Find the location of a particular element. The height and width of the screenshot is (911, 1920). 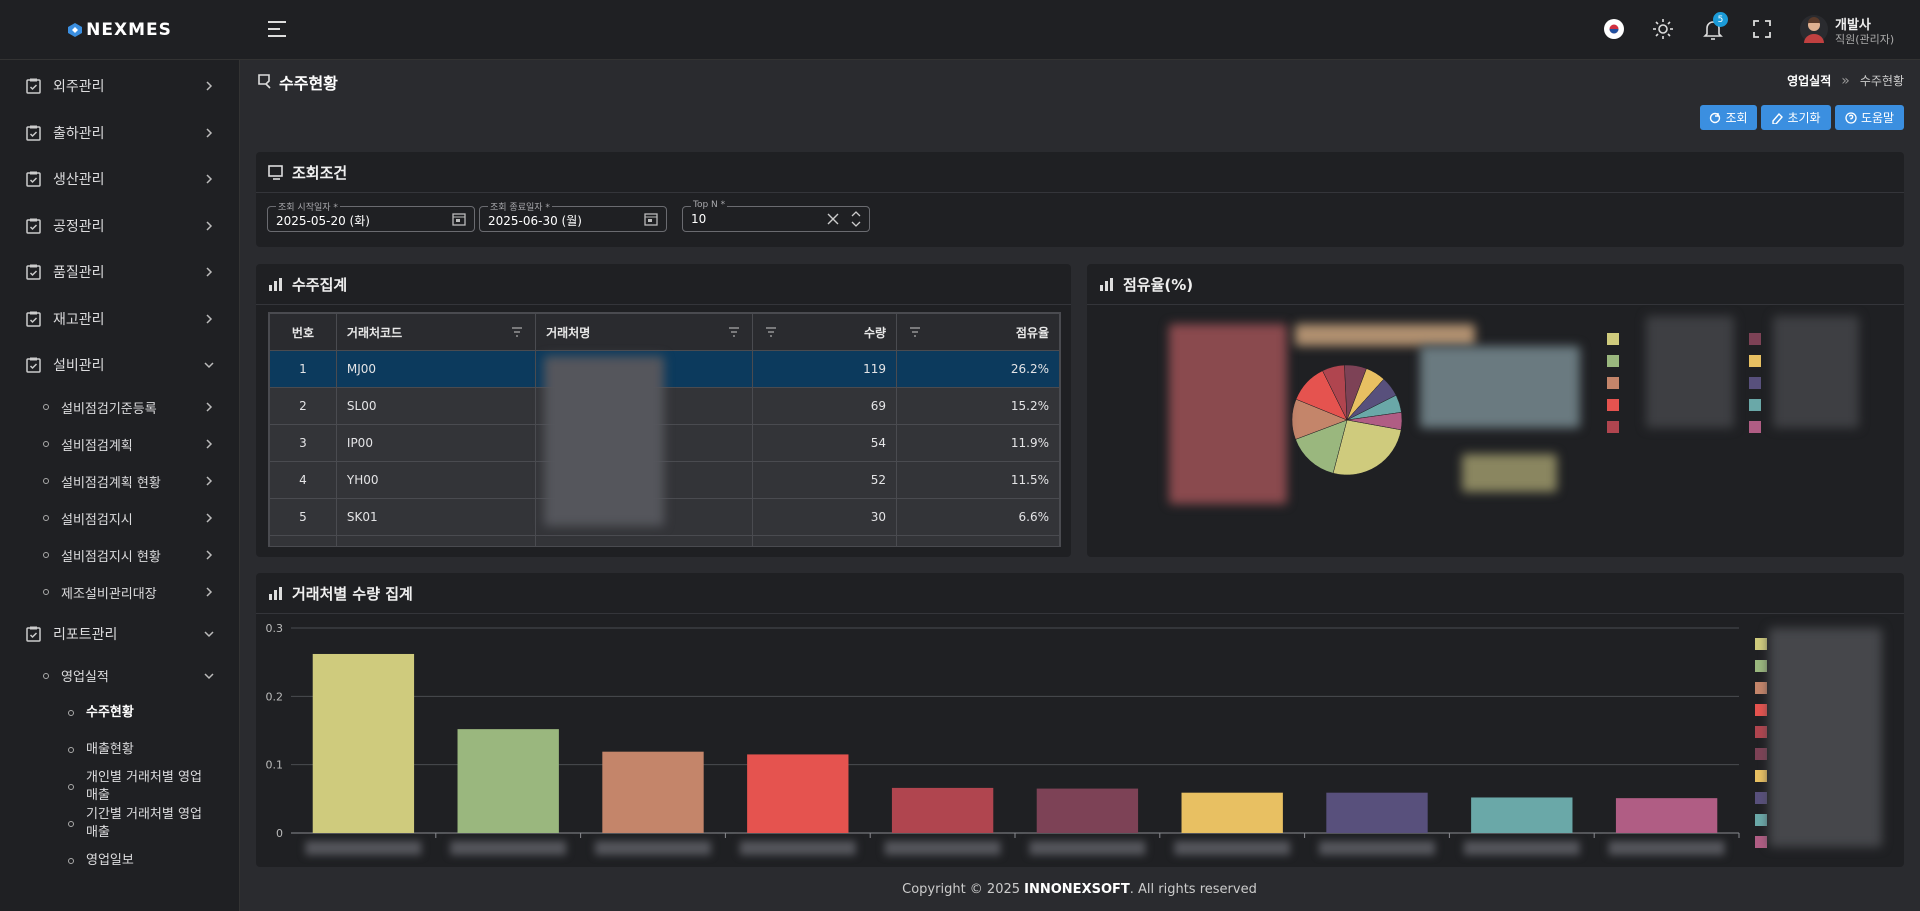

menu-item: 설비점검계획 현황 is located at coordinates (119, 481).